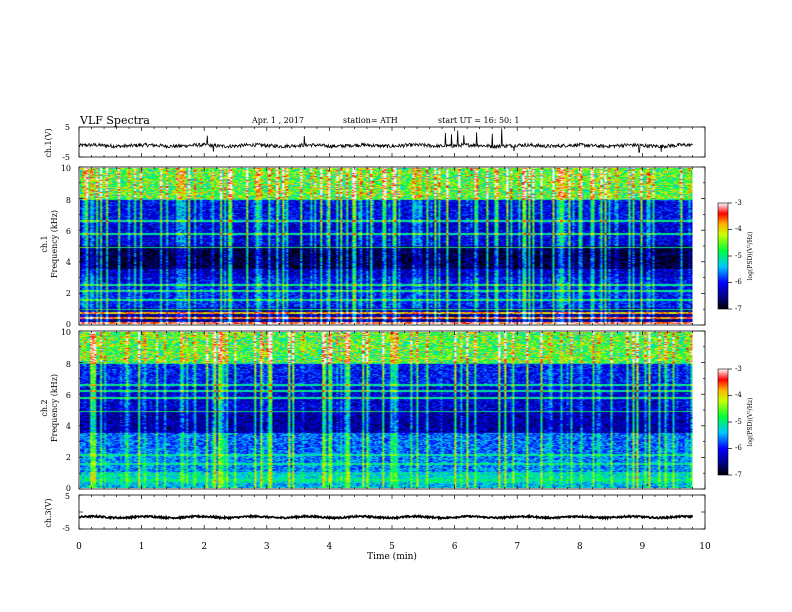  I want to click on ch1-colorbar-gradient, so click(723, 256).